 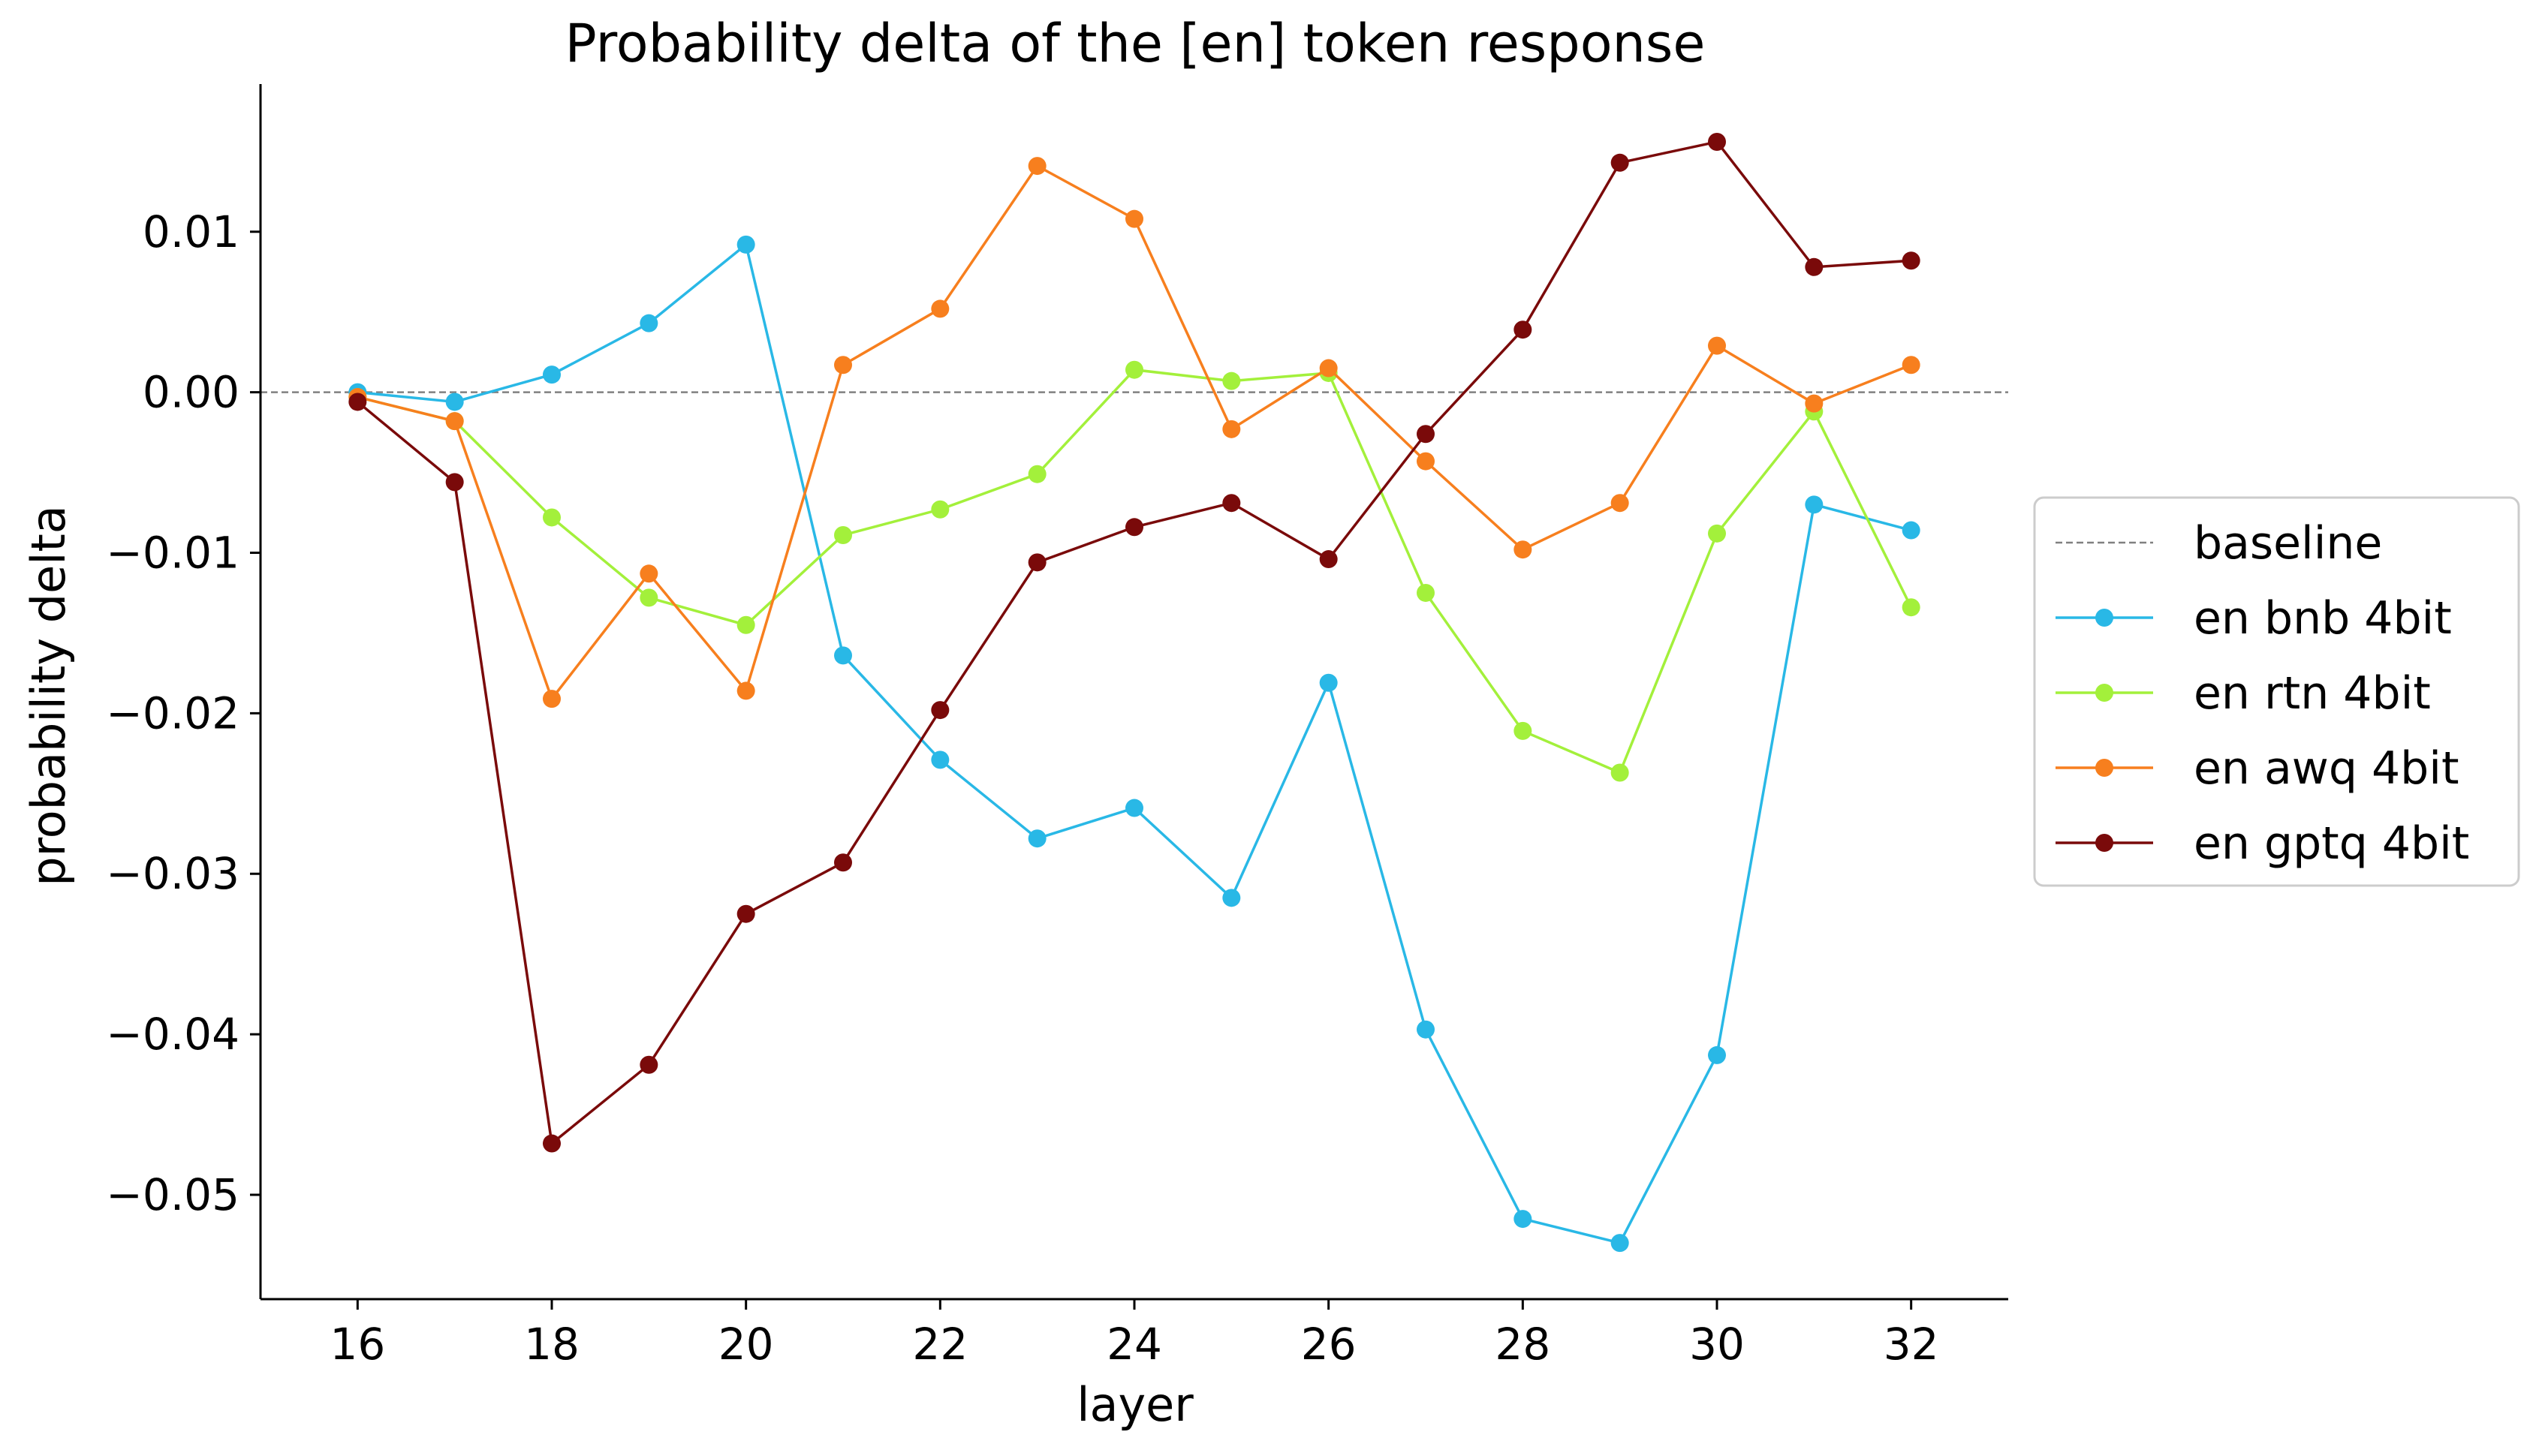 What do you see at coordinates (2313, 693) in the screenshot?
I see `legend-label: en rtn 4bit` at bounding box center [2313, 693].